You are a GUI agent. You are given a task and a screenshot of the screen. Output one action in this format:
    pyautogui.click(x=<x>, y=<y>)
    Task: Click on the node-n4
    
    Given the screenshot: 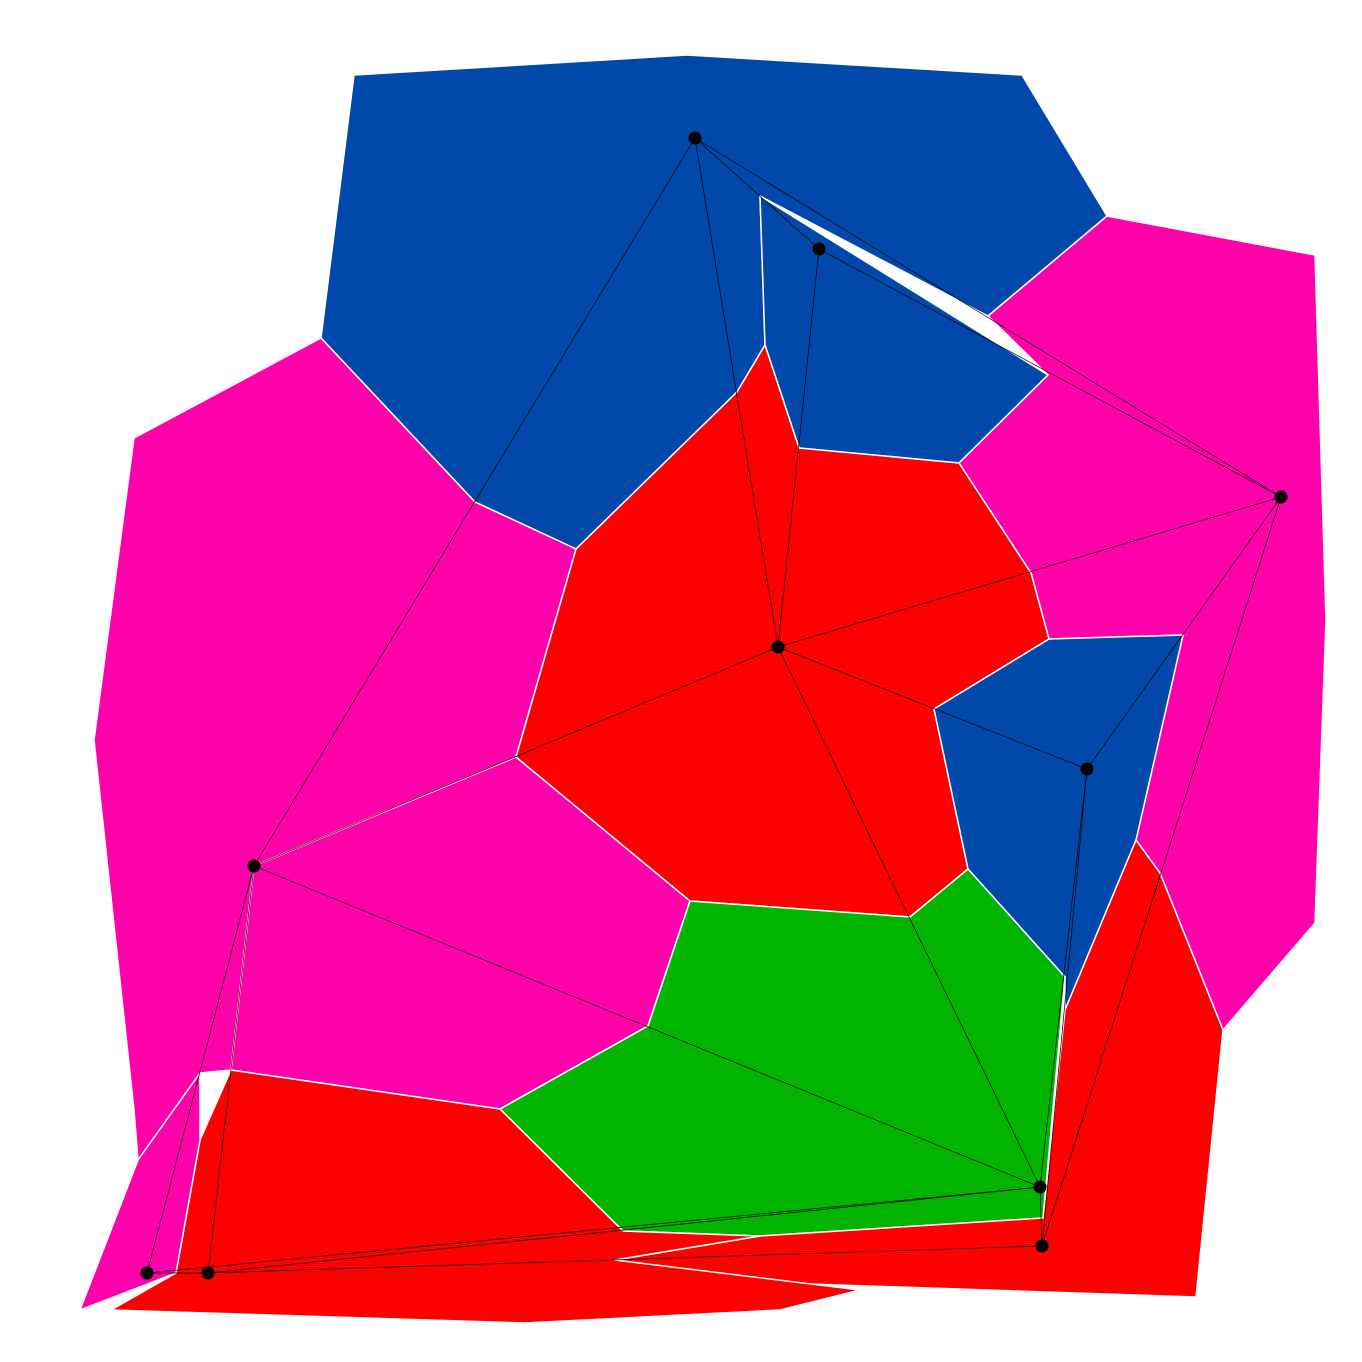 What is the action you would take?
    pyautogui.click(x=1281, y=497)
    